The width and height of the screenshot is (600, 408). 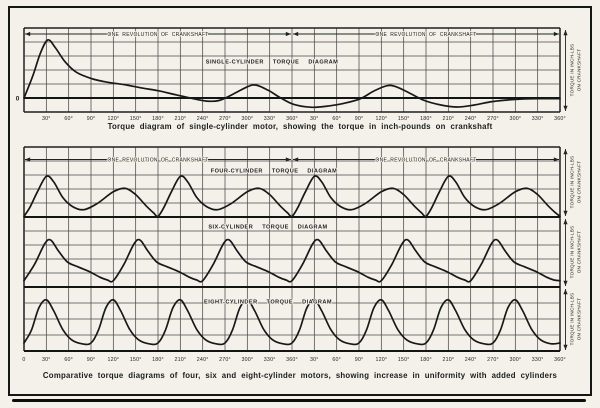 What do you see at coordinates (272, 63) in the screenshot?
I see `single-diagram-title: SINGLE-CYLINDER TORQUE DIAGRAM` at bounding box center [272, 63].